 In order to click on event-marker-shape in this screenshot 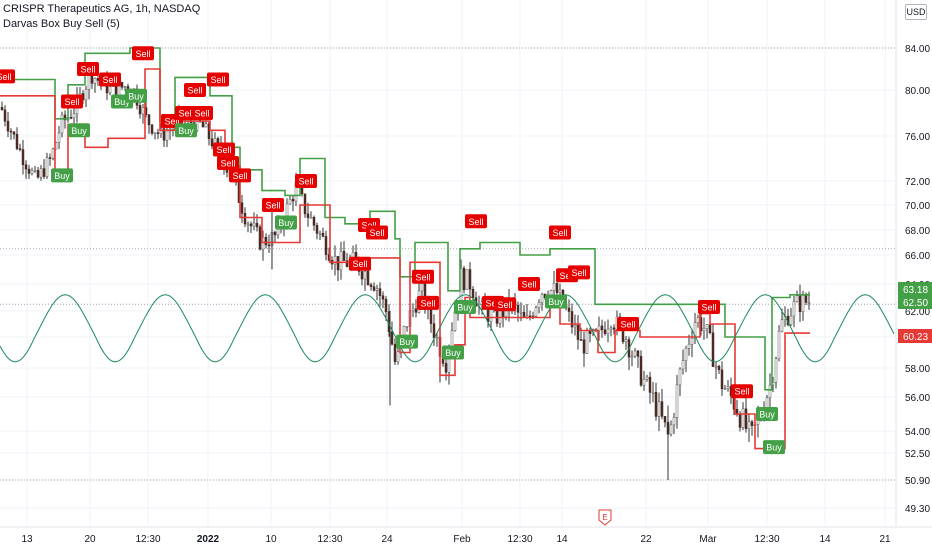, I will do `click(605, 517)`.